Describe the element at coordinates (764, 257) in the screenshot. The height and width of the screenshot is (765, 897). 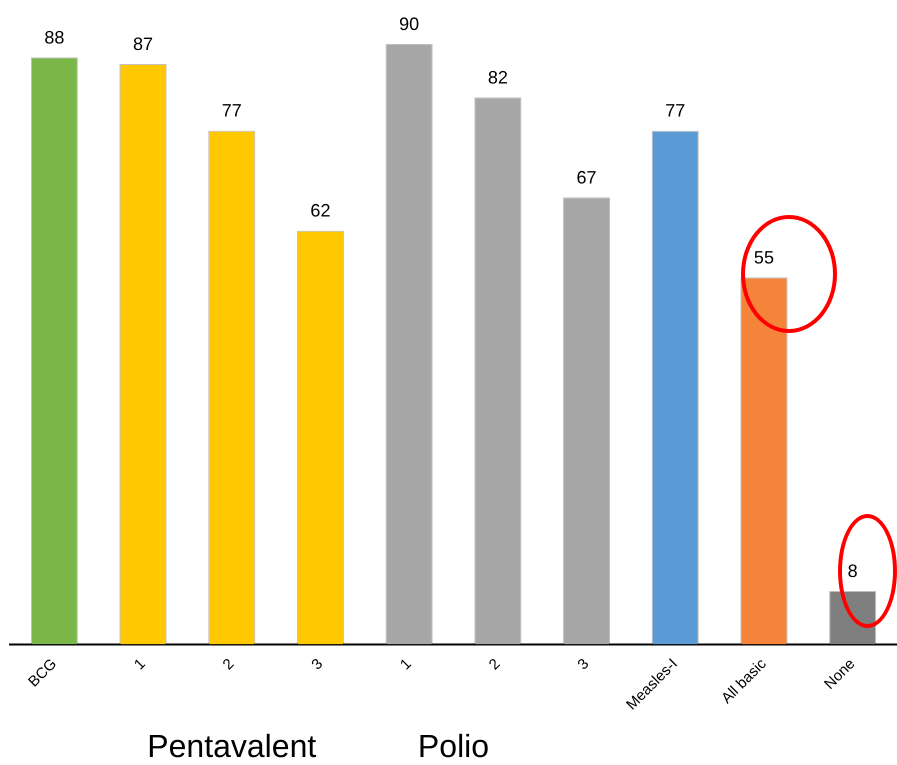
I see `data-label: 55` at that location.